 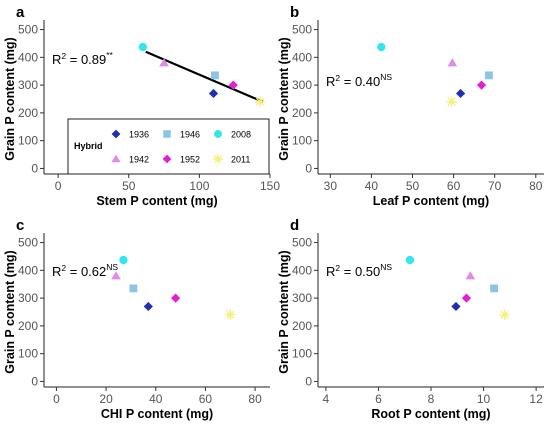 I want to click on panel-letter: c, so click(x=20, y=225).